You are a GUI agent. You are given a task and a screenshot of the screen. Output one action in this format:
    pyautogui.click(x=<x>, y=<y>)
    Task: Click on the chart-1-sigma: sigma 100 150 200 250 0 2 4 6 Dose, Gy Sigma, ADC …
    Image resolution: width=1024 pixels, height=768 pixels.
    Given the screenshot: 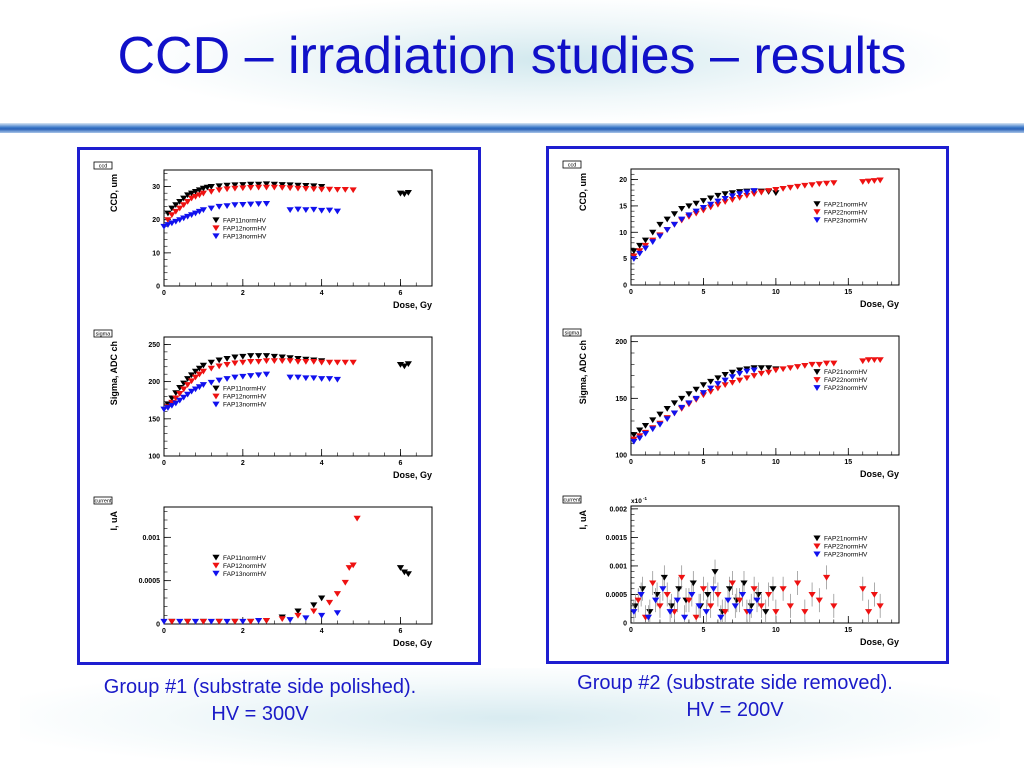 What is the action you would take?
    pyautogui.click(x=263, y=404)
    